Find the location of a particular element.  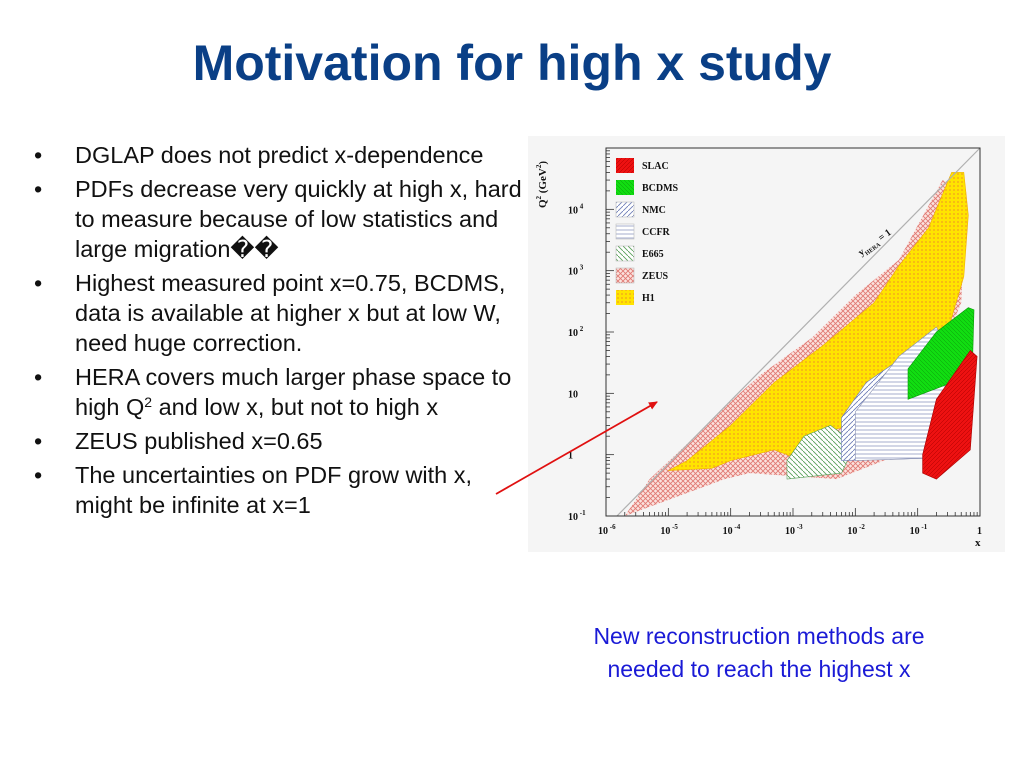

y-axis-label-unit: (GeV is located at coordinates (543, 182).